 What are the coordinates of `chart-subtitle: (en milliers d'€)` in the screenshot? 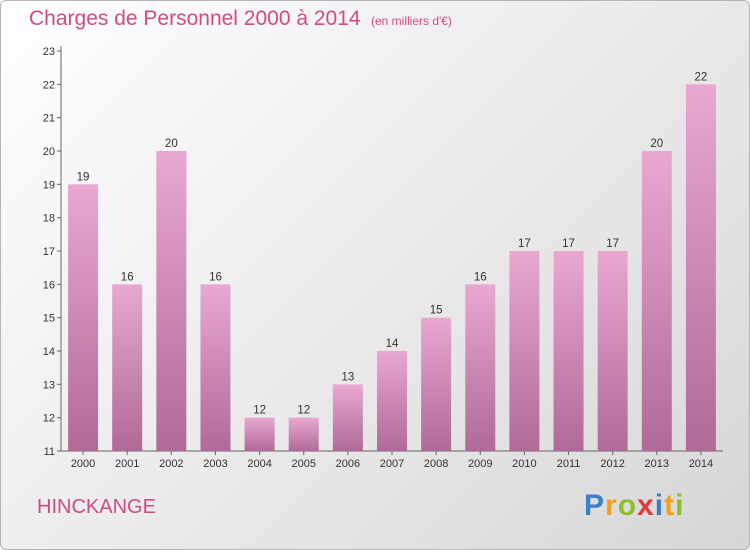 It's located at (411, 21).